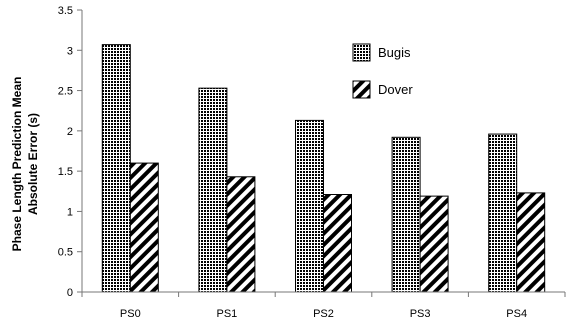 The height and width of the screenshot is (324, 566). Describe the element at coordinates (70, 152) in the screenshot. I see `y-axis-ticks: 0 0.5 1 1.5 2 2.5 3 3.5` at that location.